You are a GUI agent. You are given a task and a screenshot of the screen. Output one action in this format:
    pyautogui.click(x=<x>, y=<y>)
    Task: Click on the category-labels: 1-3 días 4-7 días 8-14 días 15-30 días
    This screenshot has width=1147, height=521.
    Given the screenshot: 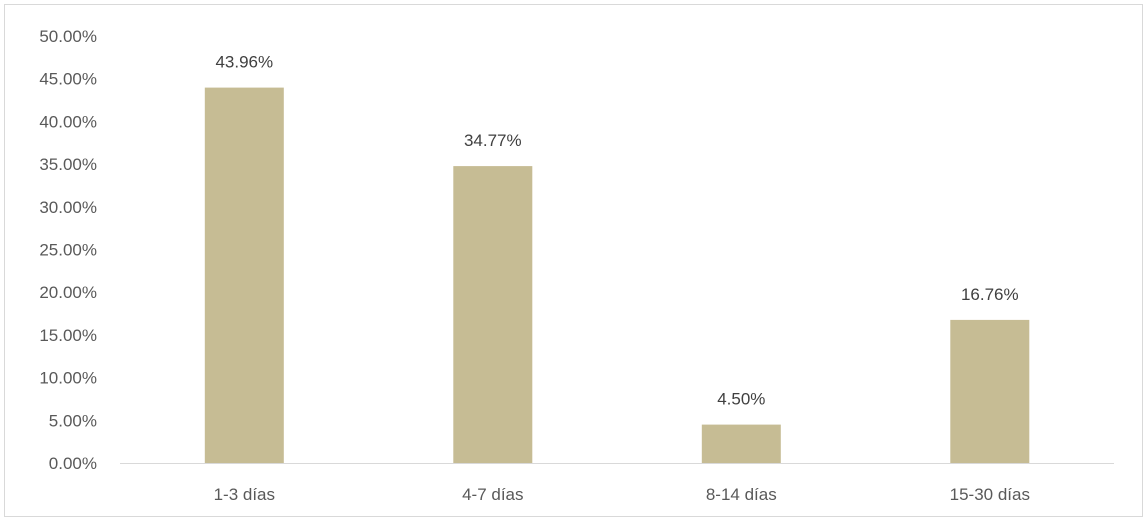 What is the action you would take?
    pyautogui.click(x=622, y=494)
    